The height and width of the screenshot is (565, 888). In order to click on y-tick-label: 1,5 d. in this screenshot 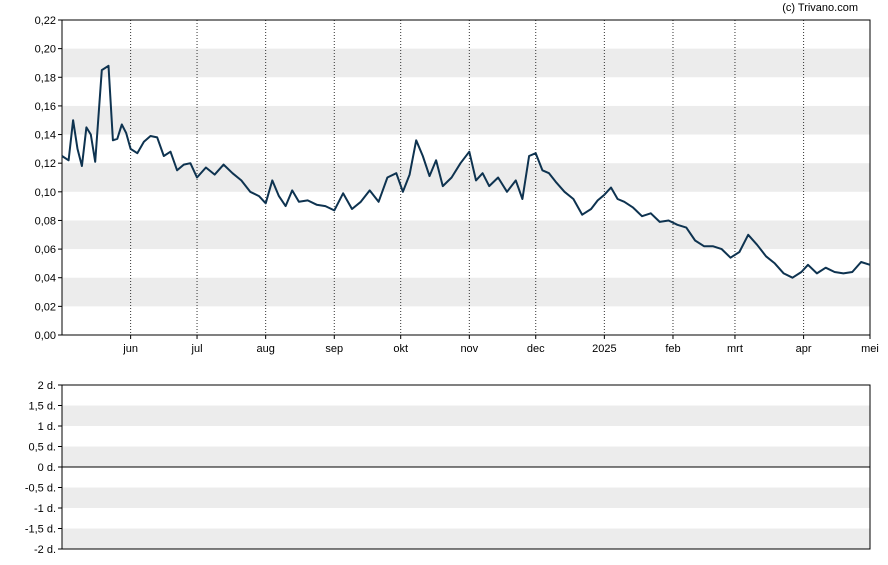, I will do `click(42, 407)`.